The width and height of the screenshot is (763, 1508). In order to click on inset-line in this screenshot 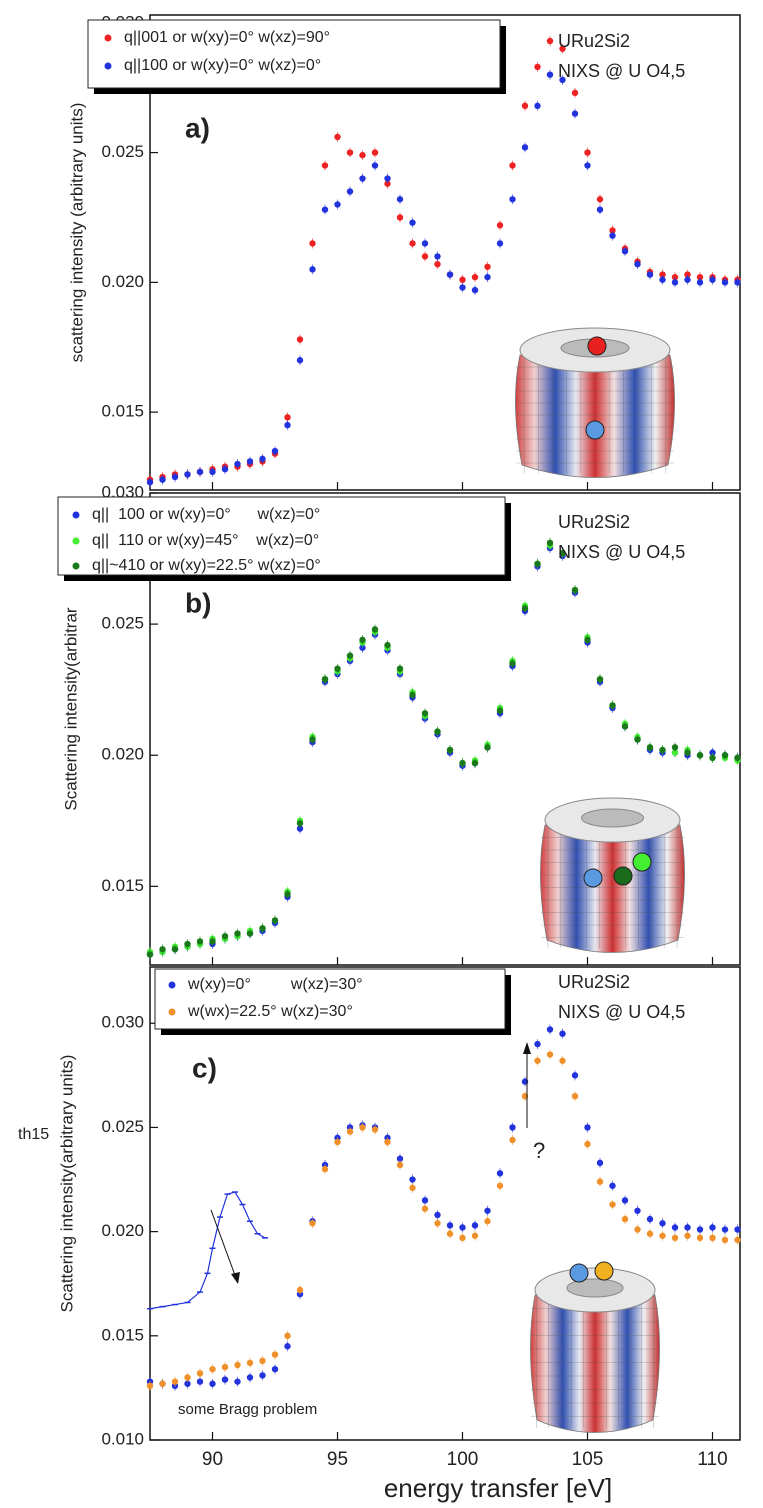, I will do `click(207, 1250)`.